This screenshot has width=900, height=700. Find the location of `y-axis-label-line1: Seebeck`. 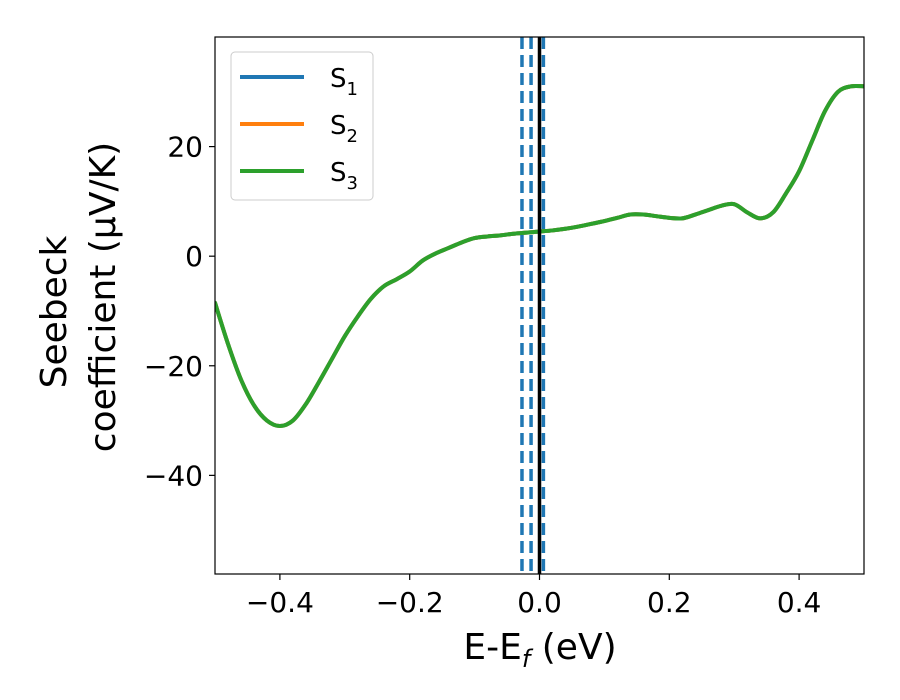

y-axis-label-line1: Seebeck is located at coordinates (54, 311).